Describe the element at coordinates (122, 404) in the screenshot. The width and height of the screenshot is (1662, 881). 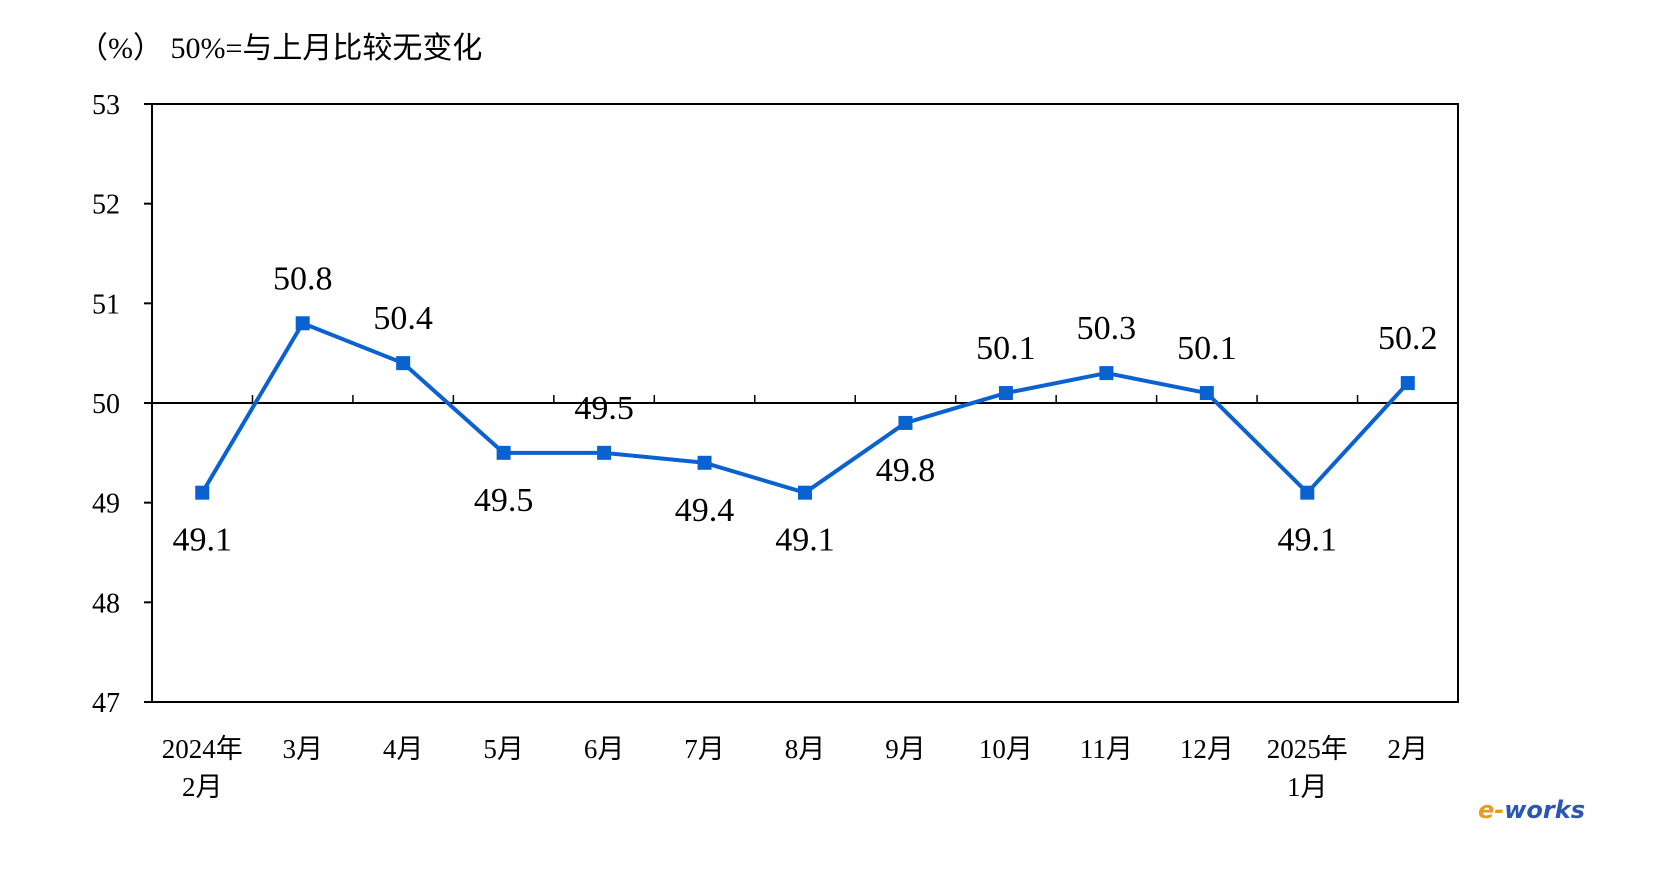
I see `y-axis: 47 48 49 50 51 52 53` at that location.